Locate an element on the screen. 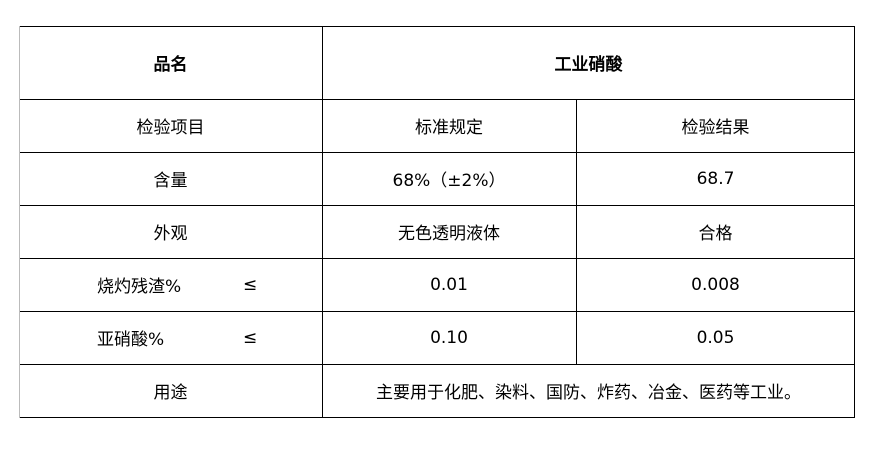 This screenshot has height=450, width=875. row-standard: 68%（±2%） is located at coordinates (449, 181).